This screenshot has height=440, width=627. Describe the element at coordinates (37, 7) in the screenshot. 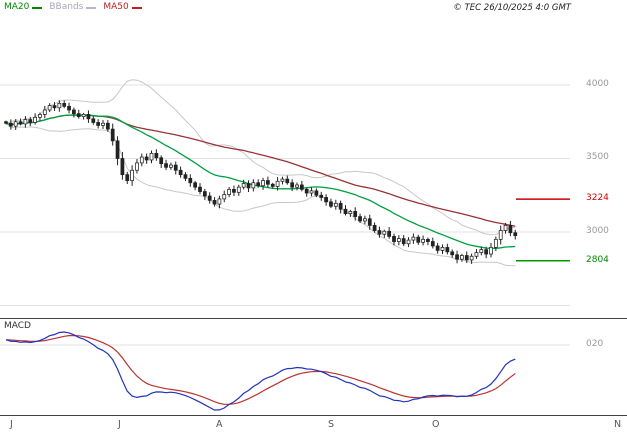

I see `ma20-line-sample-icon` at that location.